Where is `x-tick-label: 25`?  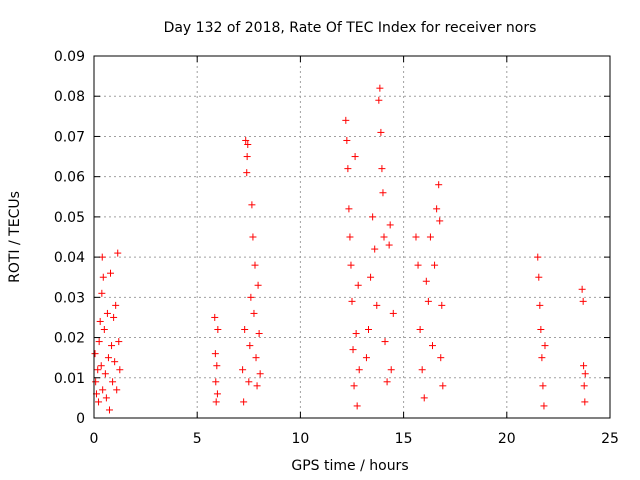 x-tick-label: 25 is located at coordinates (610, 439).